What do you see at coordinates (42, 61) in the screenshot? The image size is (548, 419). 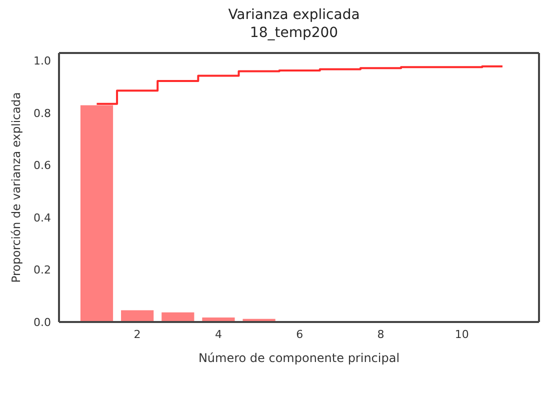 I see `y-tick-label: 1.0` at bounding box center [42, 61].